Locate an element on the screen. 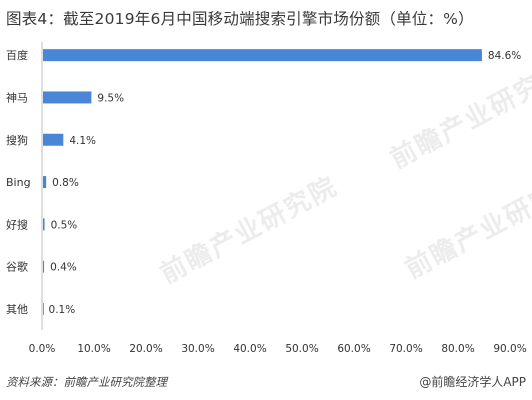  value-label: 9.5% is located at coordinates (110, 98).